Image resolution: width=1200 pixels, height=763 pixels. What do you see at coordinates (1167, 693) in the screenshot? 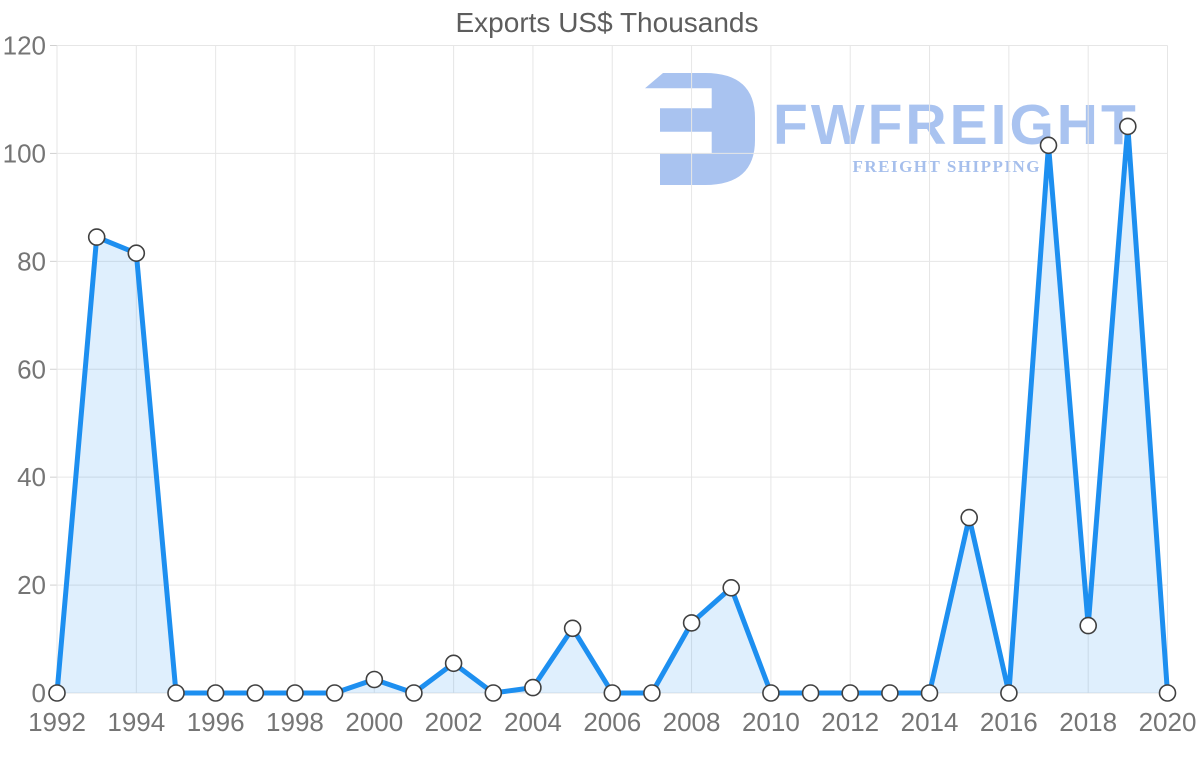
I see `data-point-2020` at bounding box center [1167, 693].